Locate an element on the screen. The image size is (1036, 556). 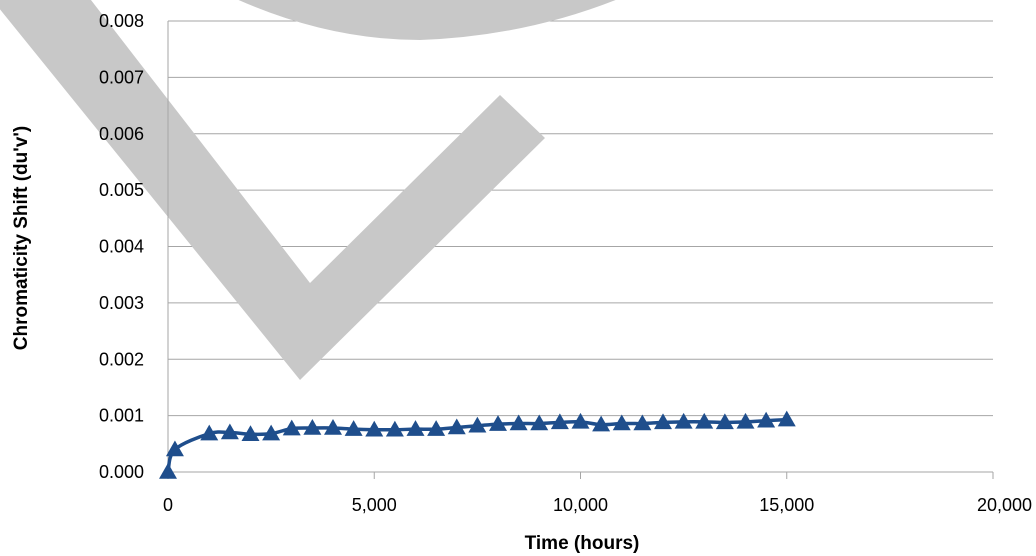
y-tick-label: 0.007 is located at coordinates (121, 77).